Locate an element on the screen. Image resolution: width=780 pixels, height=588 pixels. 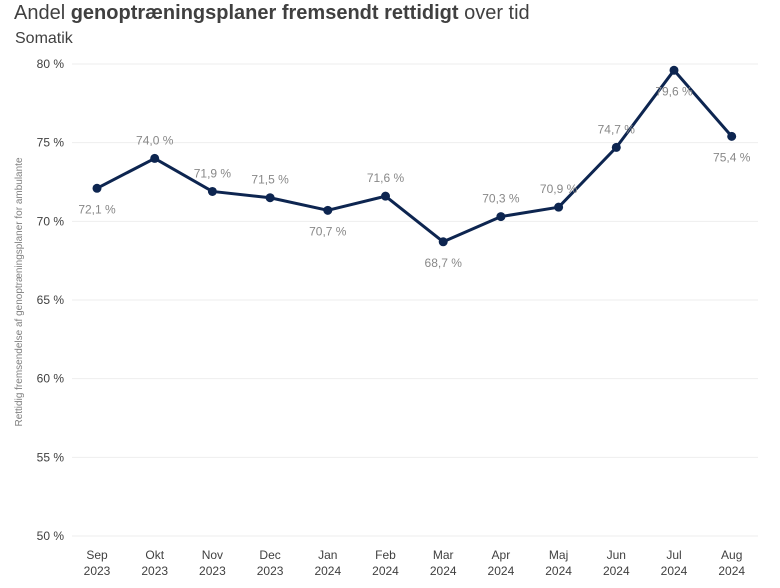
data-label: 70,7 % is located at coordinates (328, 231).